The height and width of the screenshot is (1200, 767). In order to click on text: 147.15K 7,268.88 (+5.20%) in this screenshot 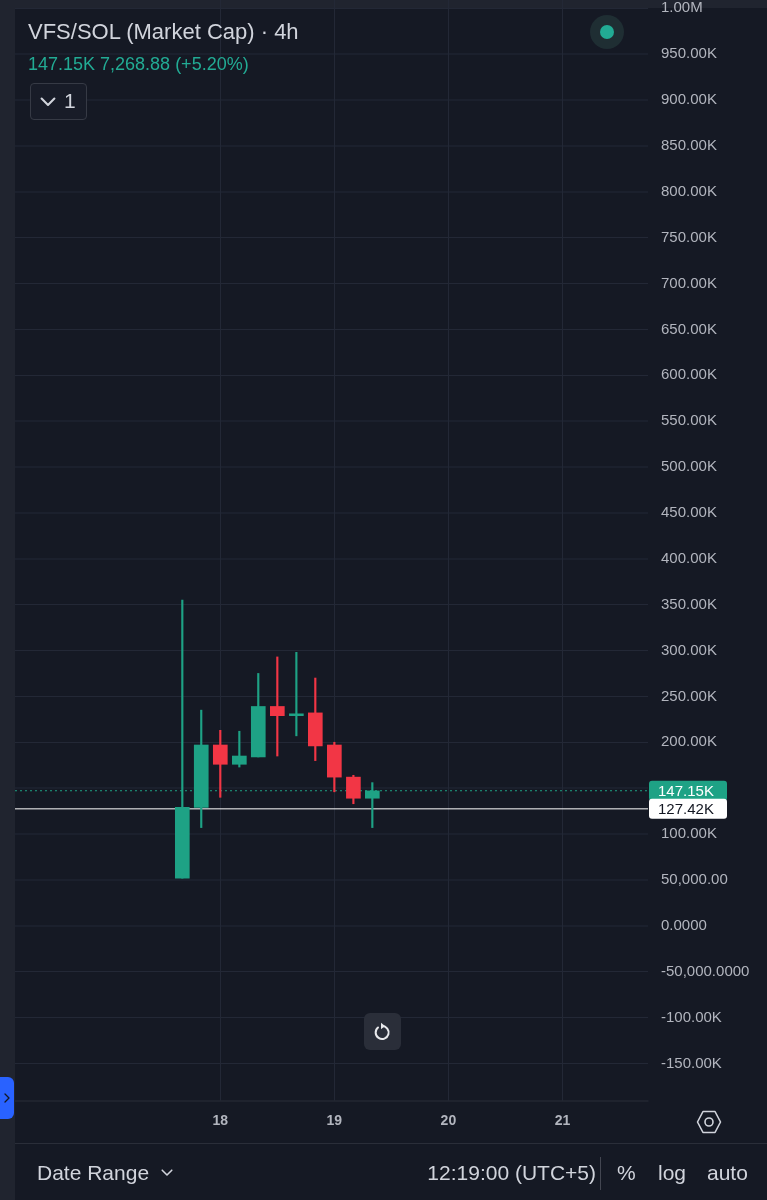, I will do `click(138, 64)`.